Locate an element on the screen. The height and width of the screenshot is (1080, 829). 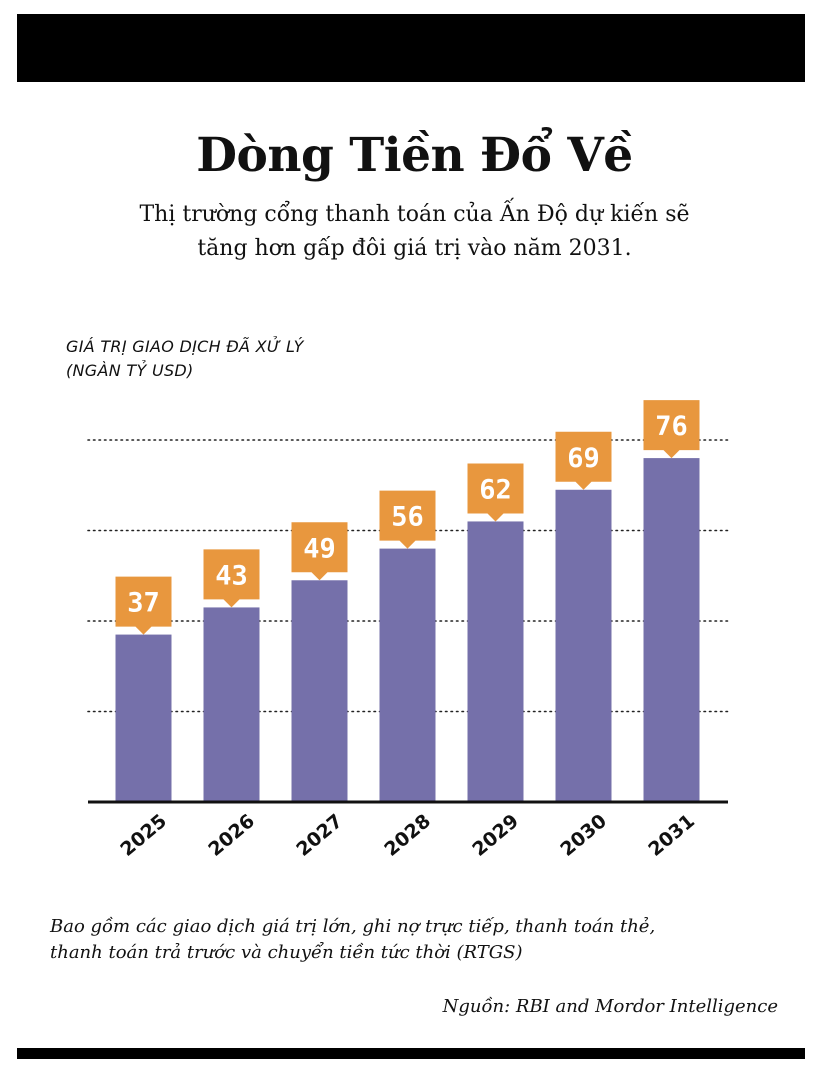
data-label: 49 is located at coordinates (319, 548).